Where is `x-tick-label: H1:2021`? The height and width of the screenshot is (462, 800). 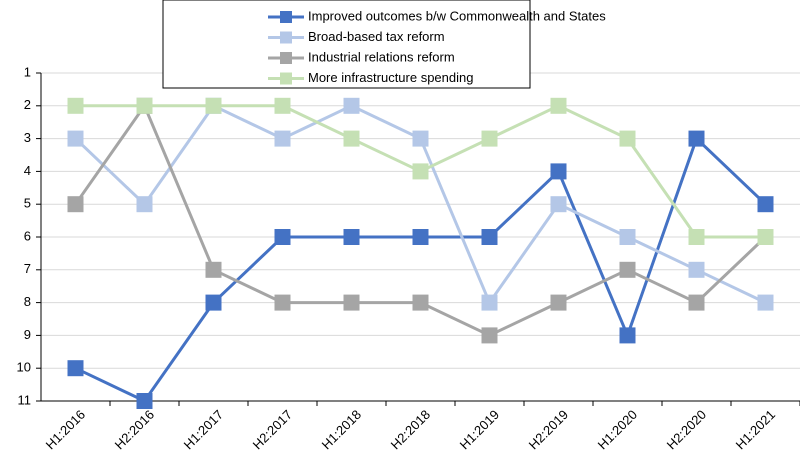
x-tick-label: H1:2021 is located at coordinates (755, 429).